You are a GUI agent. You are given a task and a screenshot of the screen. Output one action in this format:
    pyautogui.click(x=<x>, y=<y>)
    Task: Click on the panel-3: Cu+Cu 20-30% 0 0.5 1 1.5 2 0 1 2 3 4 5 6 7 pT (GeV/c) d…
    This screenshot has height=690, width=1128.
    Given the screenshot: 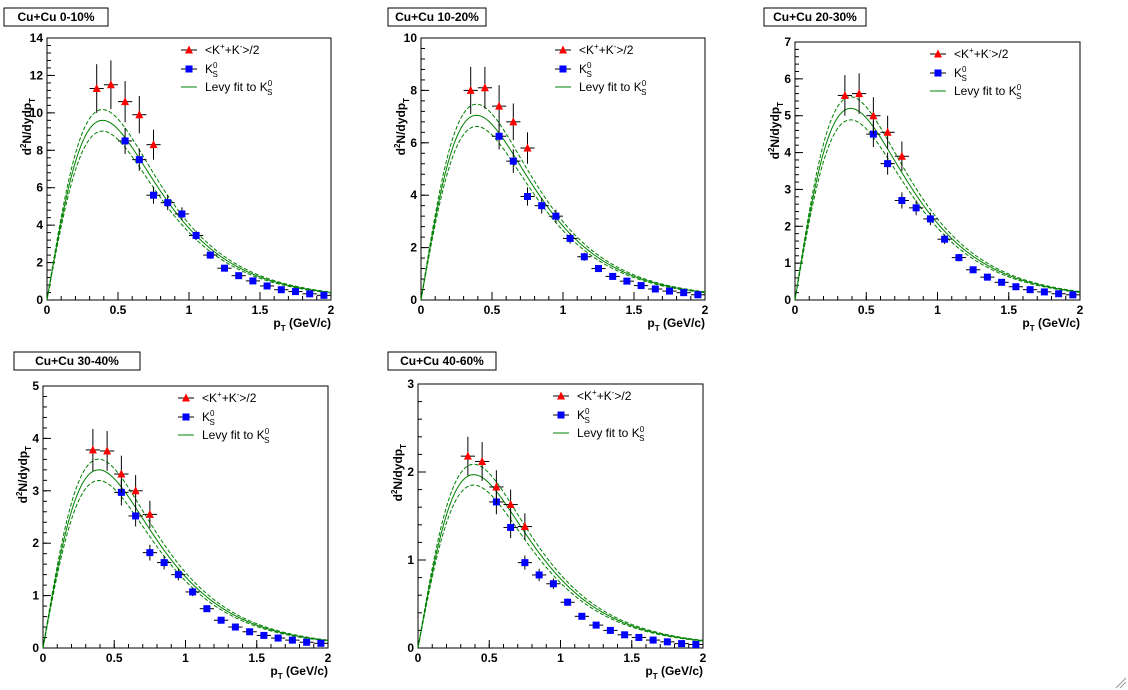 What is the action you would take?
    pyautogui.click(x=923, y=170)
    